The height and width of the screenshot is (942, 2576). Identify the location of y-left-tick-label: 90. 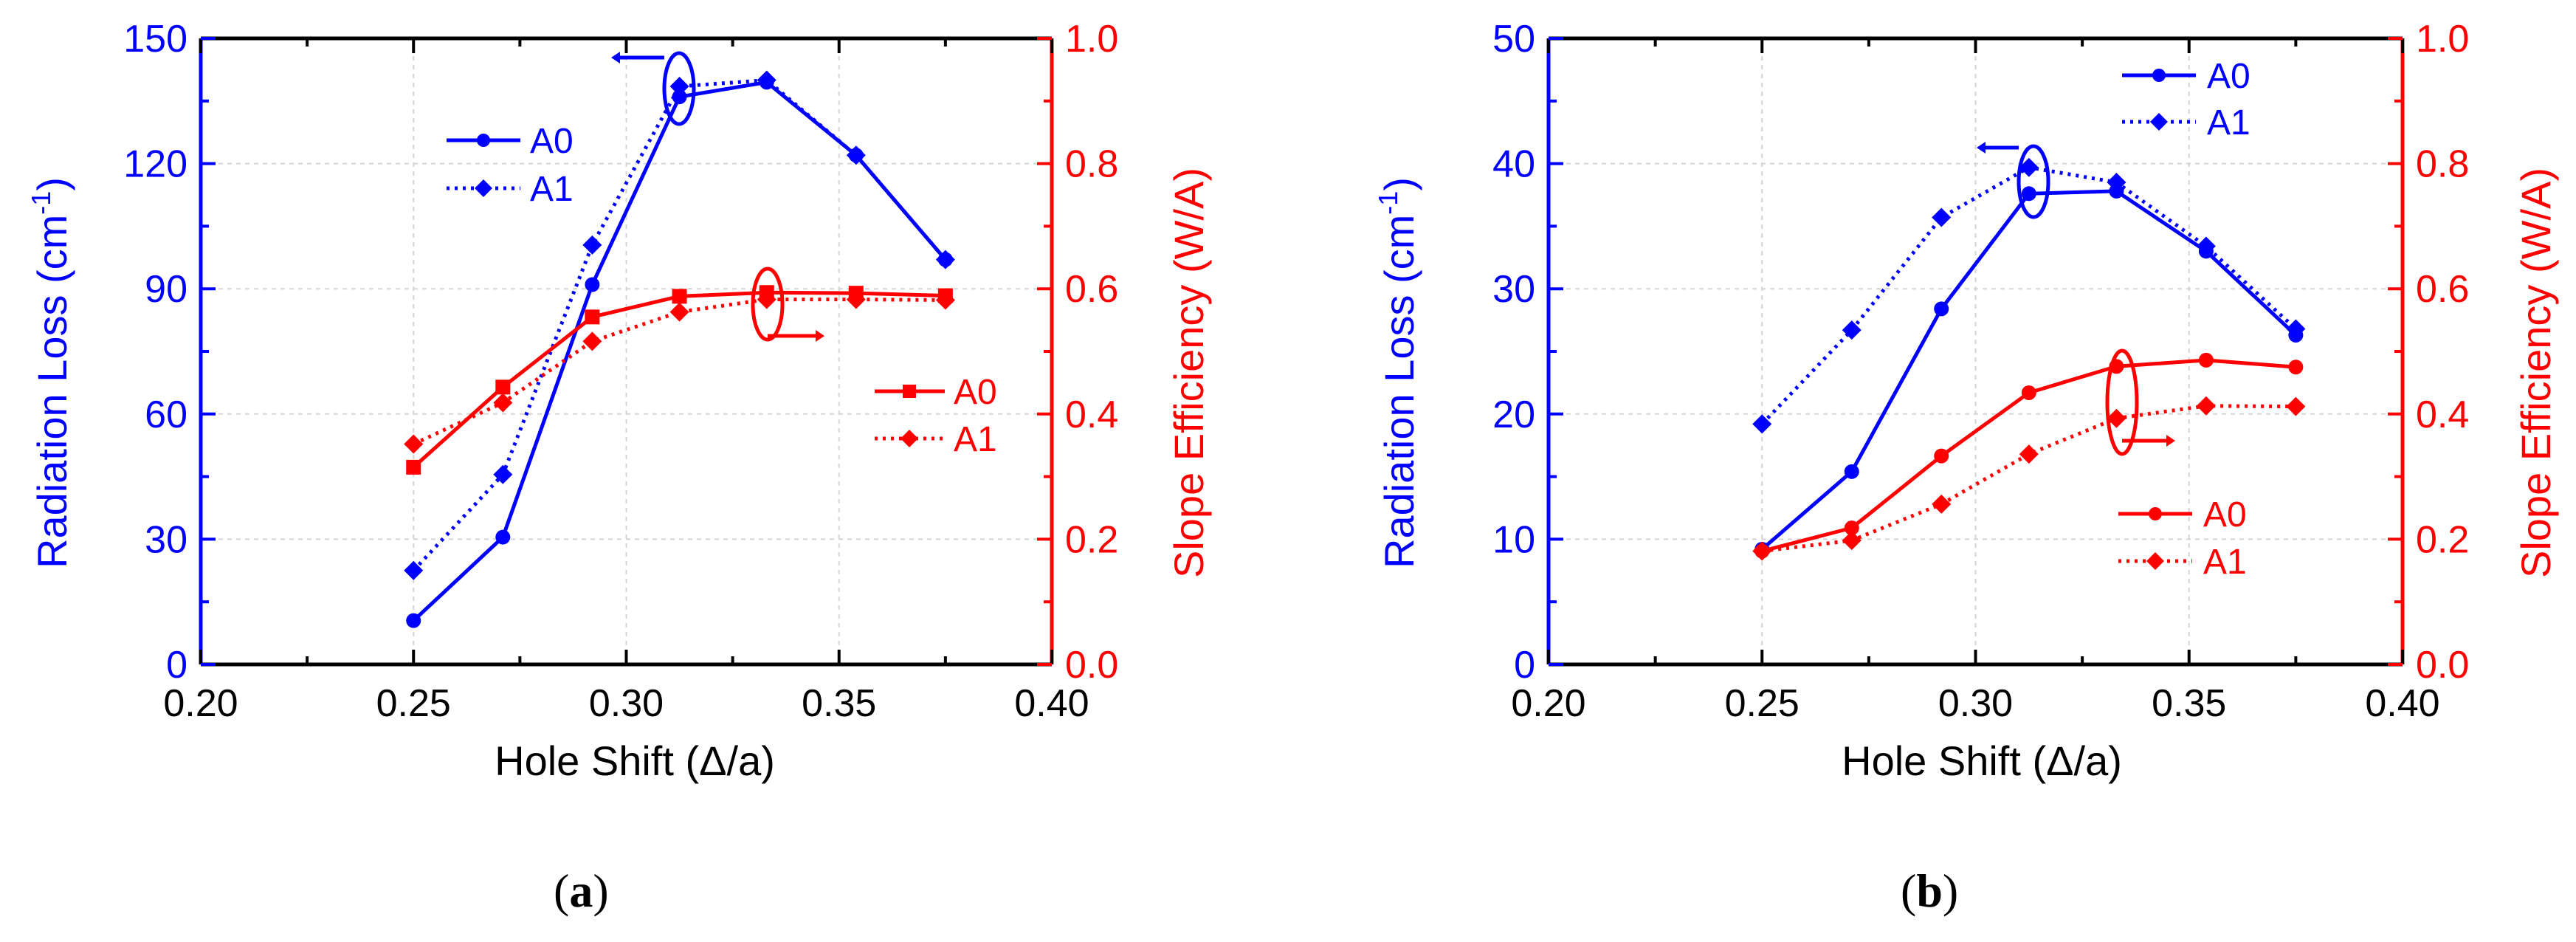
(166, 289).